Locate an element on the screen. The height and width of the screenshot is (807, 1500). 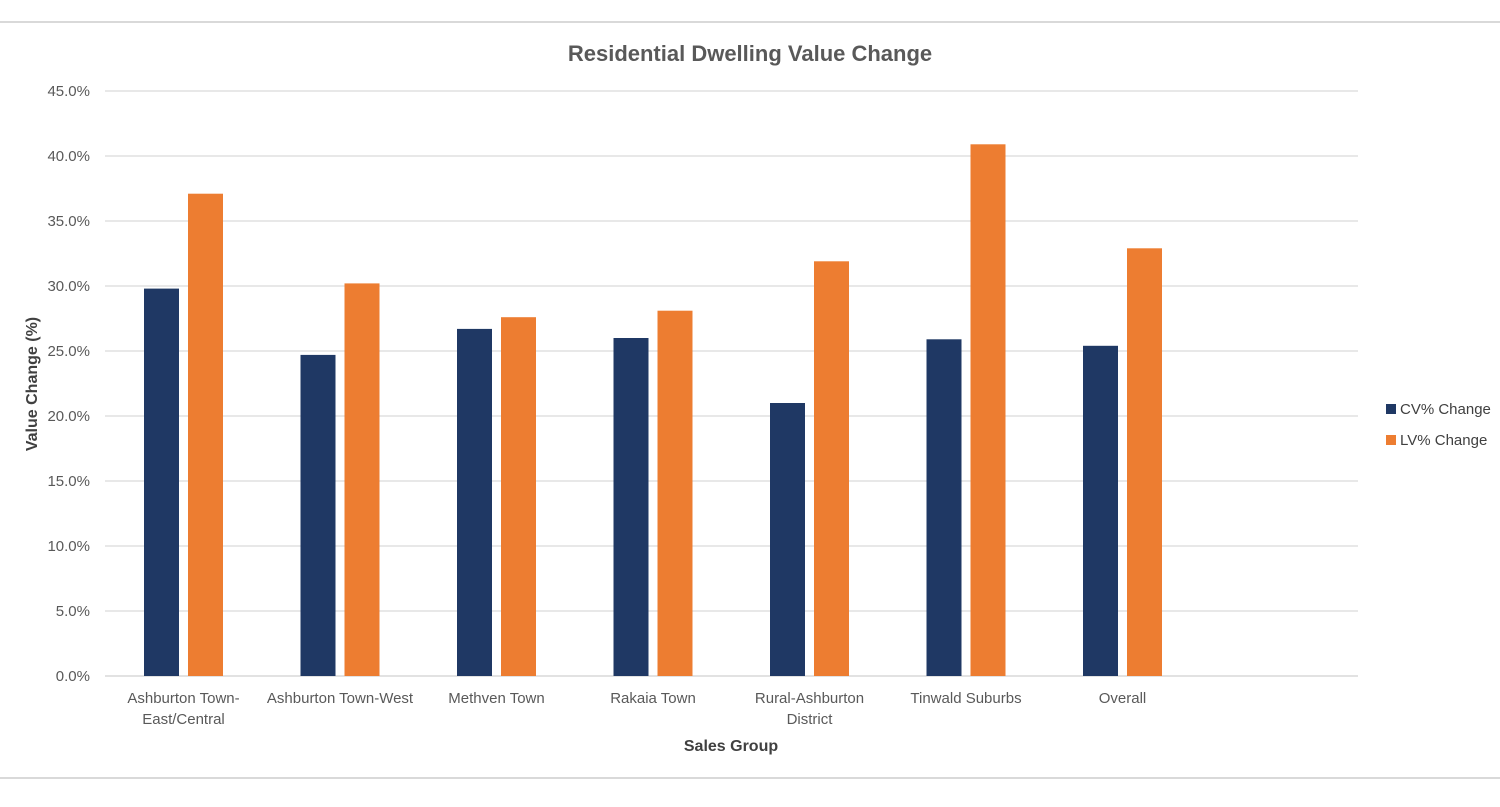
y-tick-label: 30.0% is located at coordinates (68, 286).